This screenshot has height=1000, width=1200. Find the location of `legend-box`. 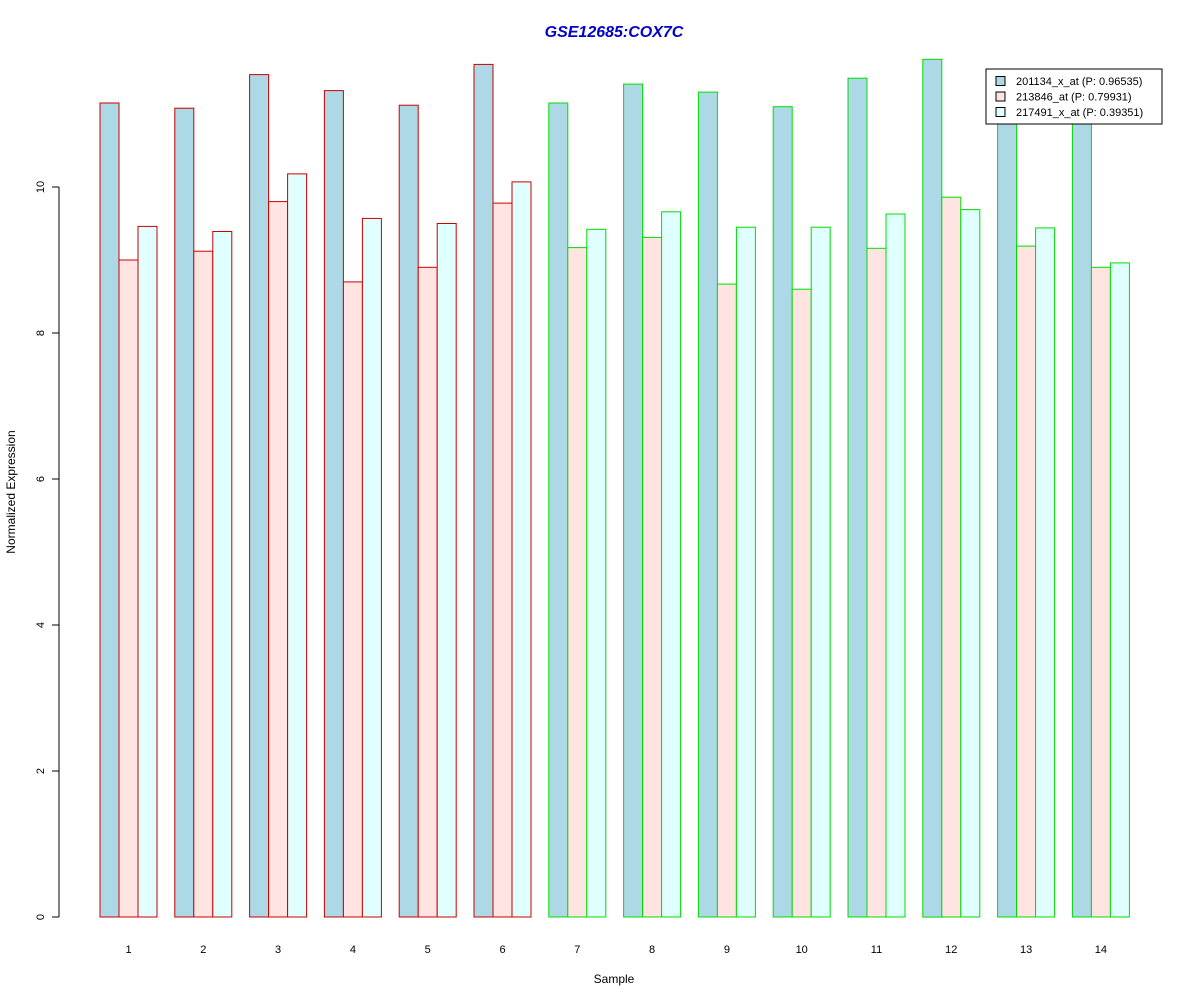

legend-box is located at coordinates (1074, 96).